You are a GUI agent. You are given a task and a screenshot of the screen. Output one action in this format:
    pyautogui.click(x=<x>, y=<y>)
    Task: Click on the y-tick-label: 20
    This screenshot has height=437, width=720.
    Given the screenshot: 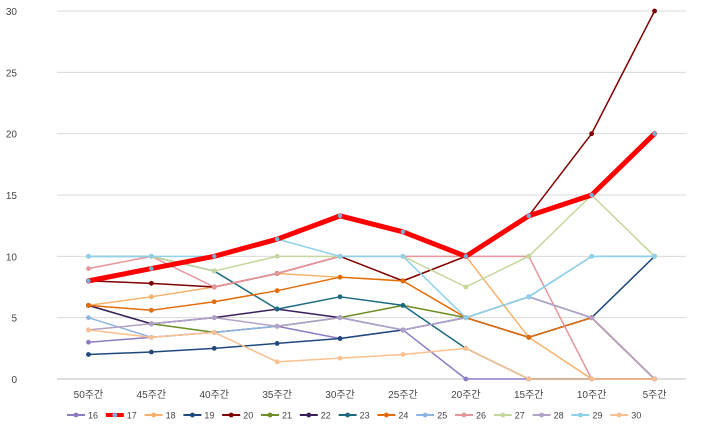 What is the action you would take?
    pyautogui.click(x=12, y=135)
    